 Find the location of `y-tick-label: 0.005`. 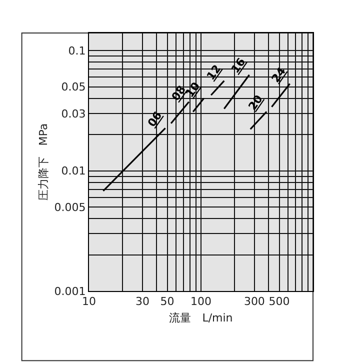

y-tick-label: 0.005 is located at coordinates (70, 207).